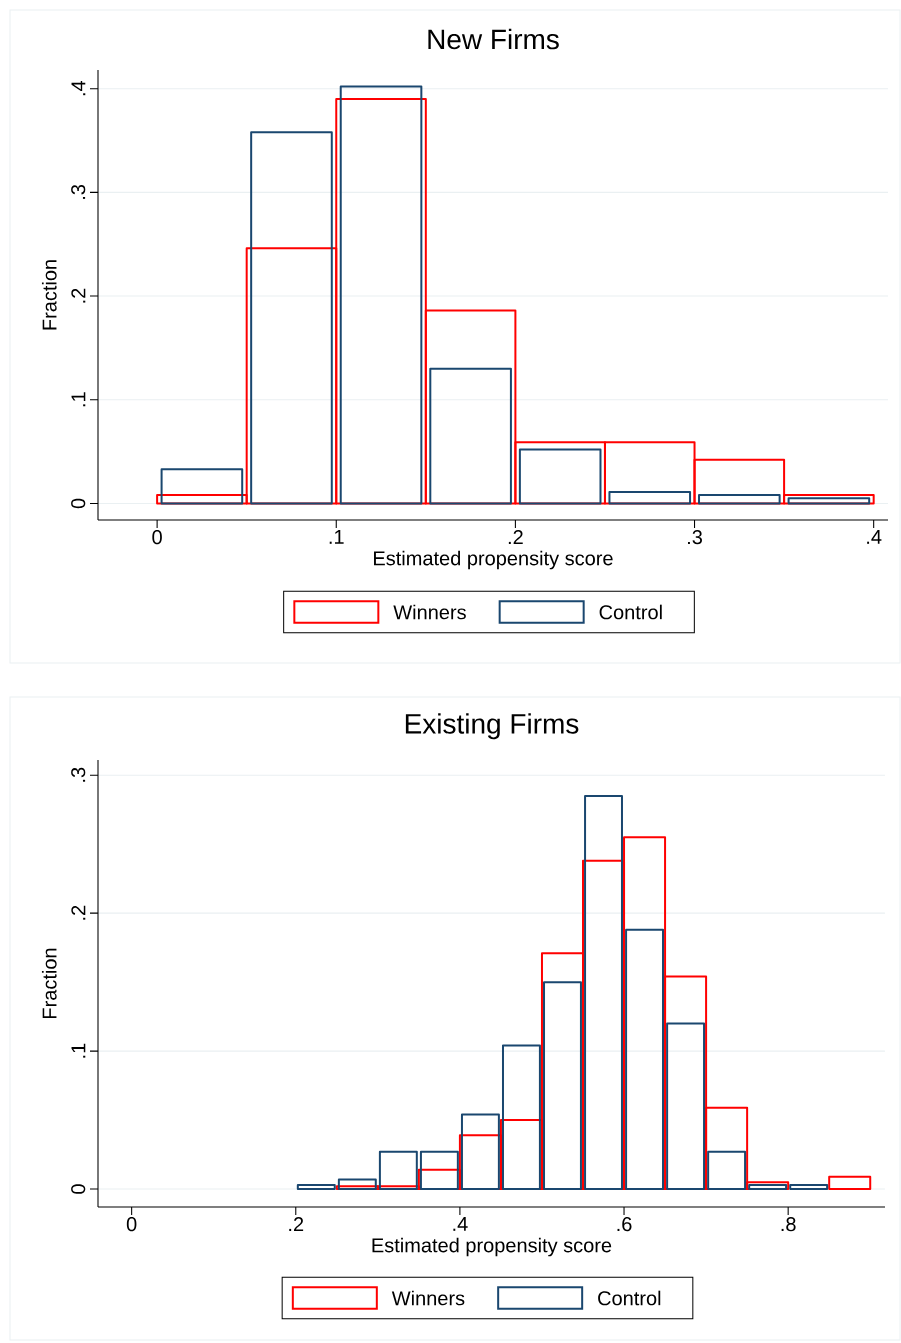  Describe the element at coordinates (695, 537) in the screenshot. I see `x-tick-label: .3` at that location.